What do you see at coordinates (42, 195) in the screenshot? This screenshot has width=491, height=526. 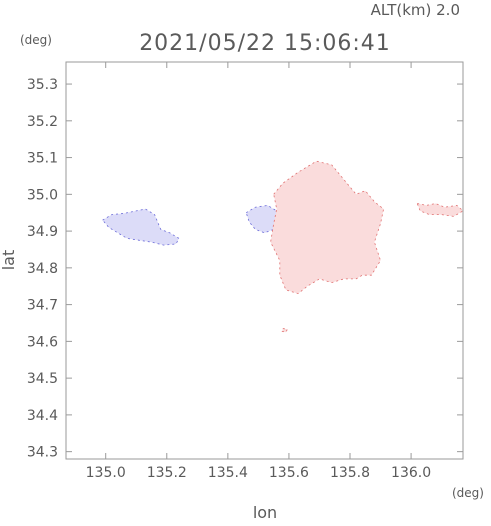 I see `y-tick-label: 35.0` at bounding box center [42, 195].